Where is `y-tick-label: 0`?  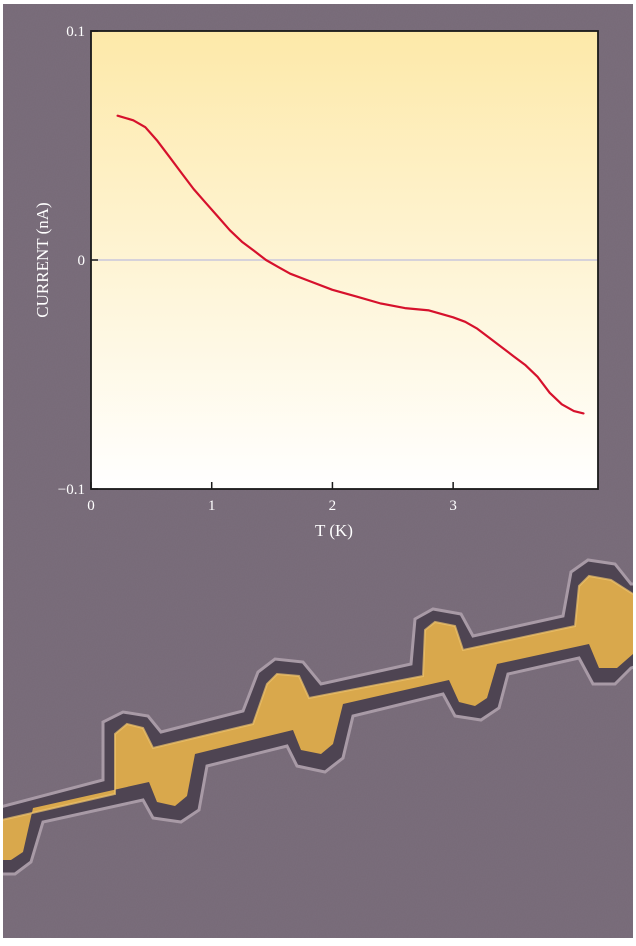
y-tick-label: 0 is located at coordinates (82, 261).